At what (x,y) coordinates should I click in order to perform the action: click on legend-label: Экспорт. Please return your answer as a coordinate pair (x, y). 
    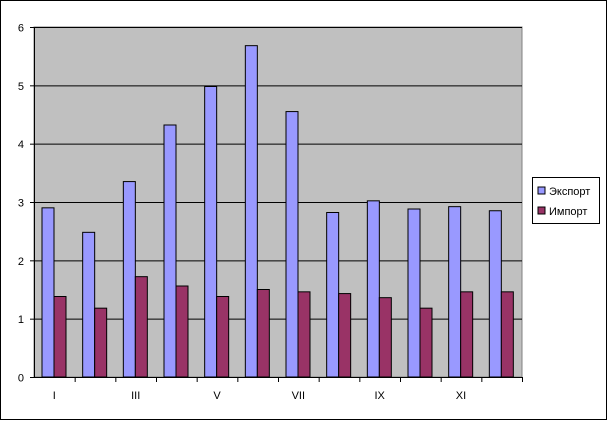
    Looking at the image, I should click on (569, 192).